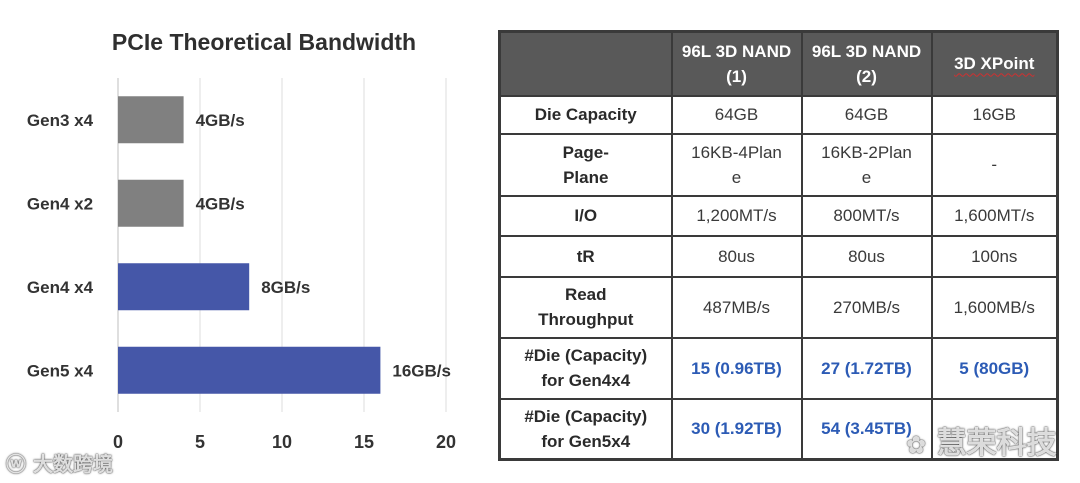 The height and width of the screenshot is (483, 1080). What do you see at coordinates (421, 370) in the screenshot?
I see `bar-value-label: 16GB/s` at bounding box center [421, 370].